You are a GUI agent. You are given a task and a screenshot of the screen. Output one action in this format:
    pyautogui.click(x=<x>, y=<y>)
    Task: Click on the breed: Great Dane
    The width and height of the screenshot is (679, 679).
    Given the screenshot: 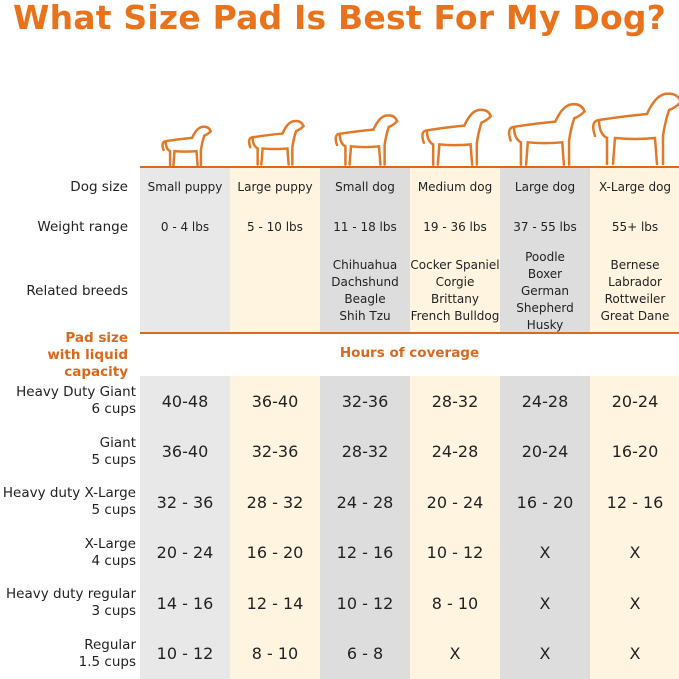 What is the action you would take?
    pyautogui.click(x=635, y=316)
    